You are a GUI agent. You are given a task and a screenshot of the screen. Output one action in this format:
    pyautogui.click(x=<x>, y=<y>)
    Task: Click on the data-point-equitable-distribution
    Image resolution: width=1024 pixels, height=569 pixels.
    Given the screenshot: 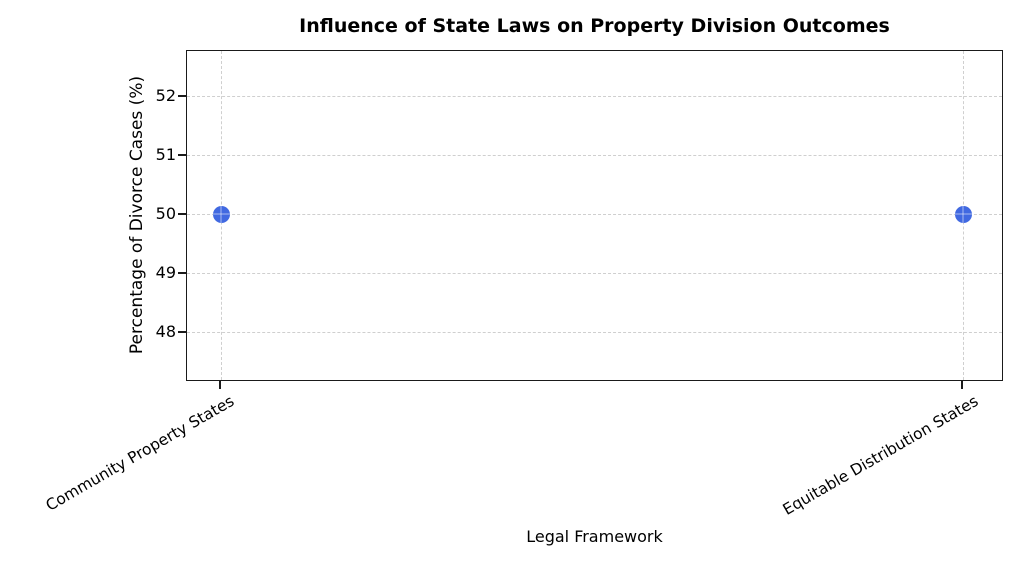 What is the action you would take?
    pyautogui.click(x=963, y=214)
    